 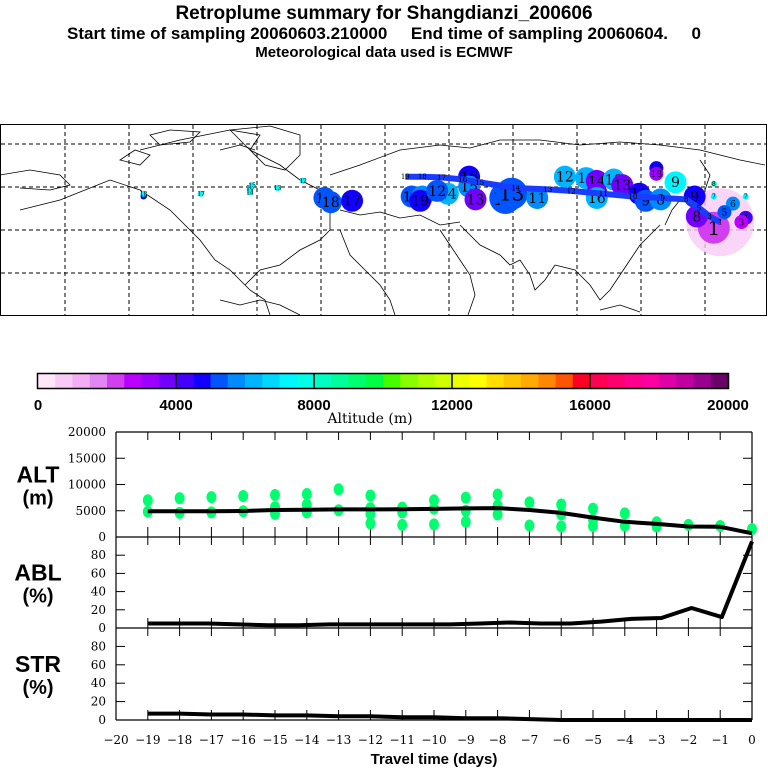 I want to click on plume-cluster: 11, so click(x=537, y=197).